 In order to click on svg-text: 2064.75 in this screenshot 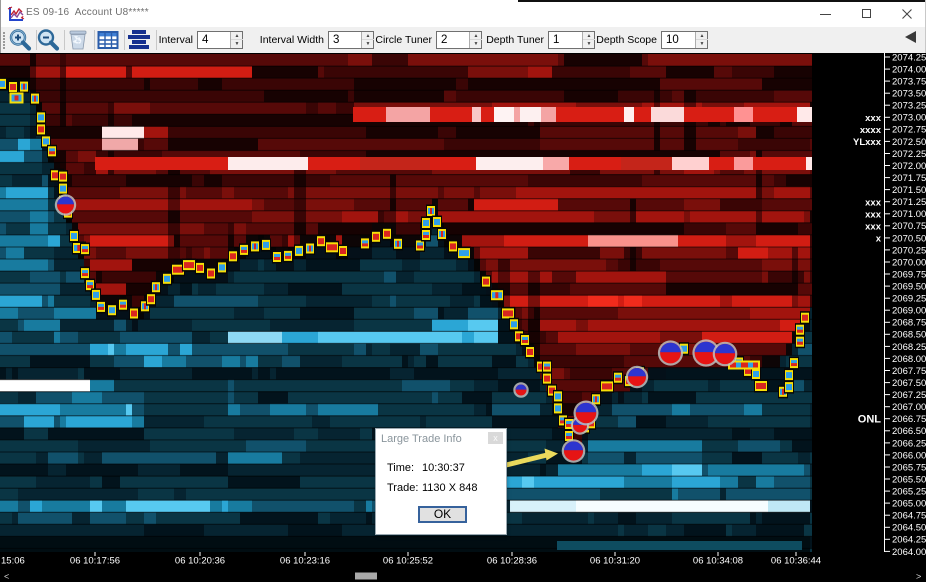, I will do `click(909, 516)`.